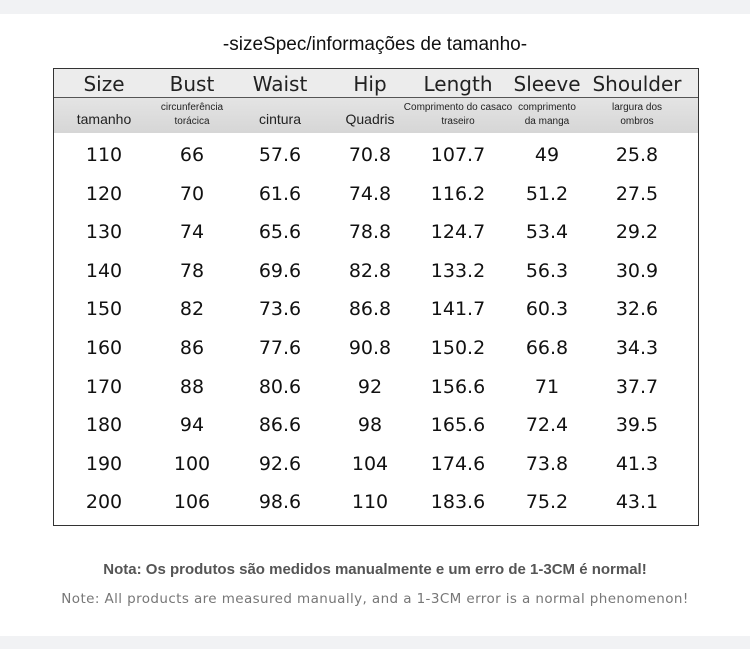 Image resolution: width=750 pixels, height=649 pixels. I want to click on table-cell: 104, so click(370, 463).